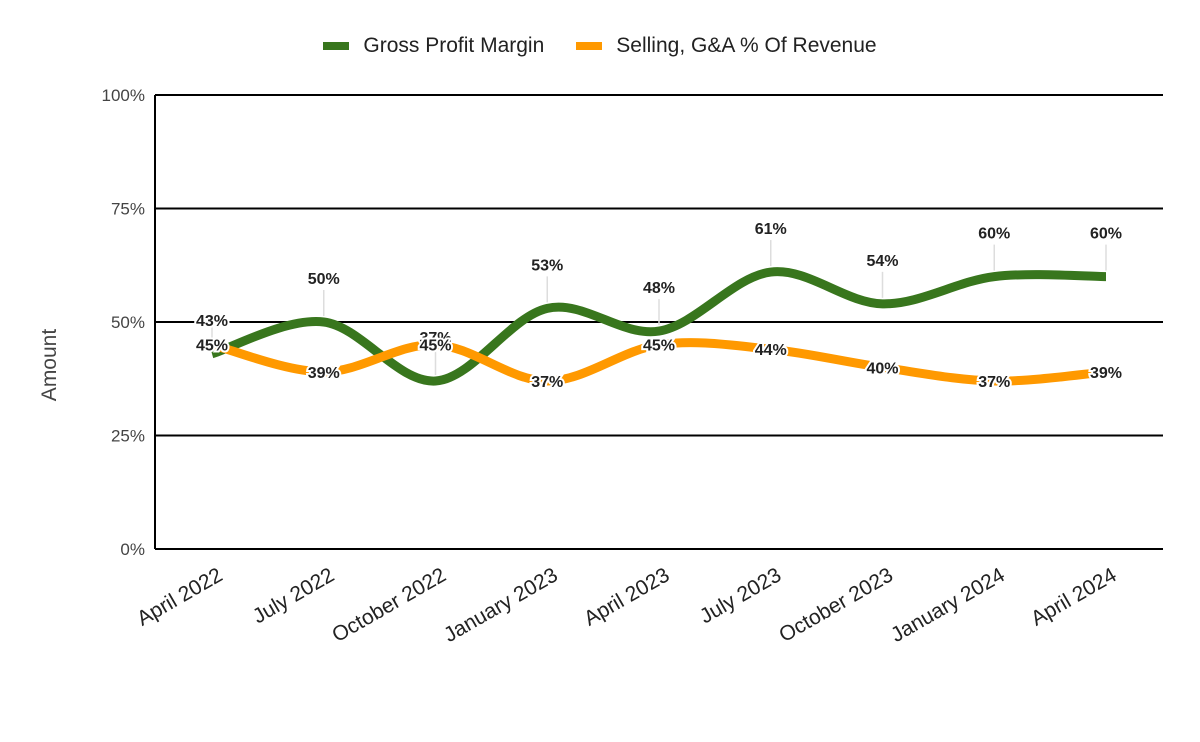 This screenshot has width=1200, height=742. What do you see at coordinates (389, 605) in the screenshot?
I see `x-tick-label: October 2022` at bounding box center [389, 605].